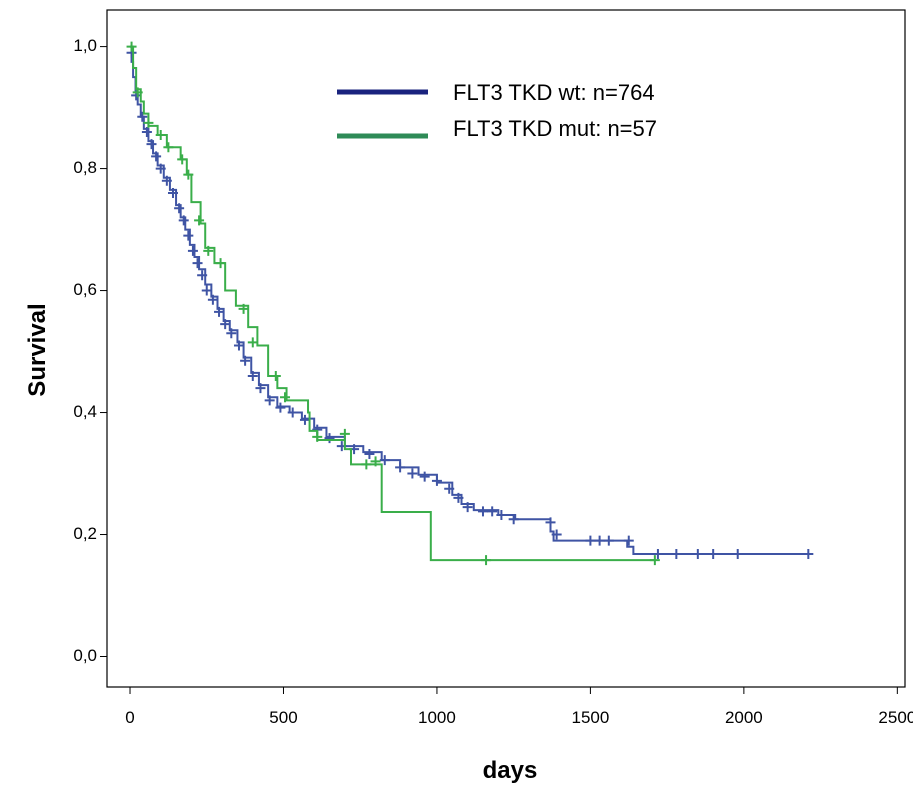  Describe the element at coordinates (37, 349) in the screenshot. I see `y-axis-title: Survival` at that location.